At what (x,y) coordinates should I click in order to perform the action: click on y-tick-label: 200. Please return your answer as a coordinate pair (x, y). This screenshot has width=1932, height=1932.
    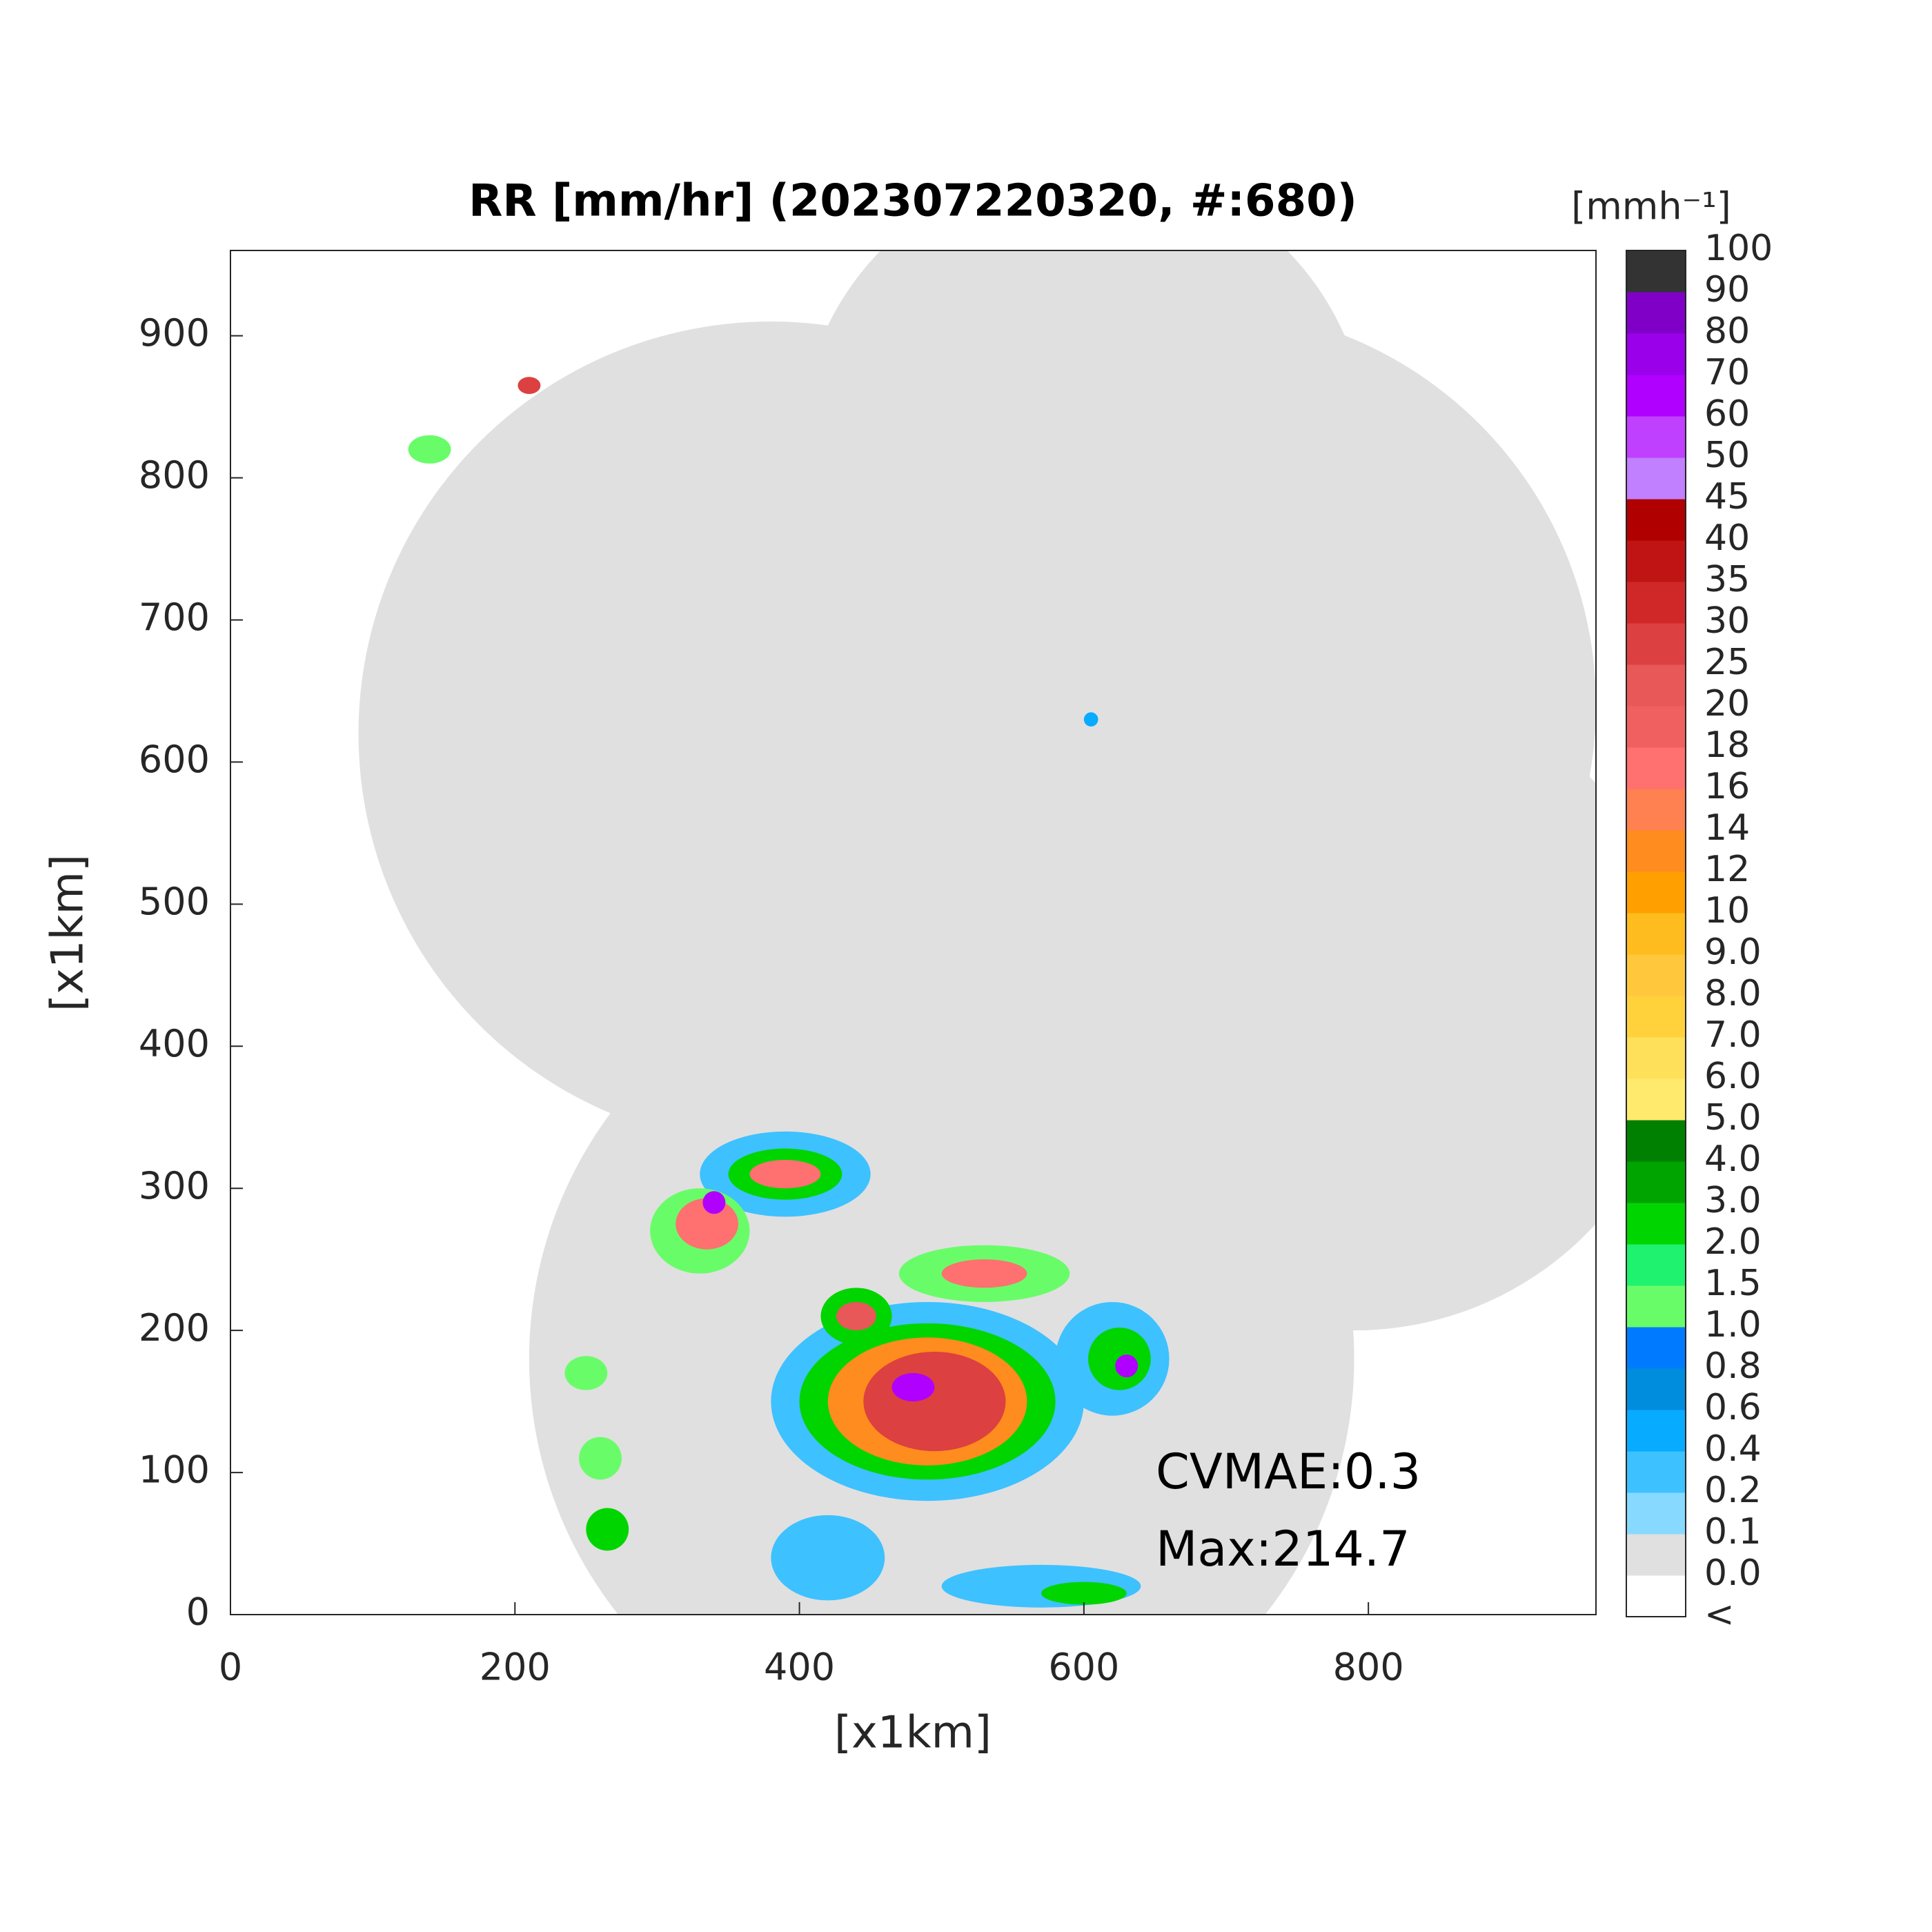
    Looking at the image, I should click on (174, 1328).